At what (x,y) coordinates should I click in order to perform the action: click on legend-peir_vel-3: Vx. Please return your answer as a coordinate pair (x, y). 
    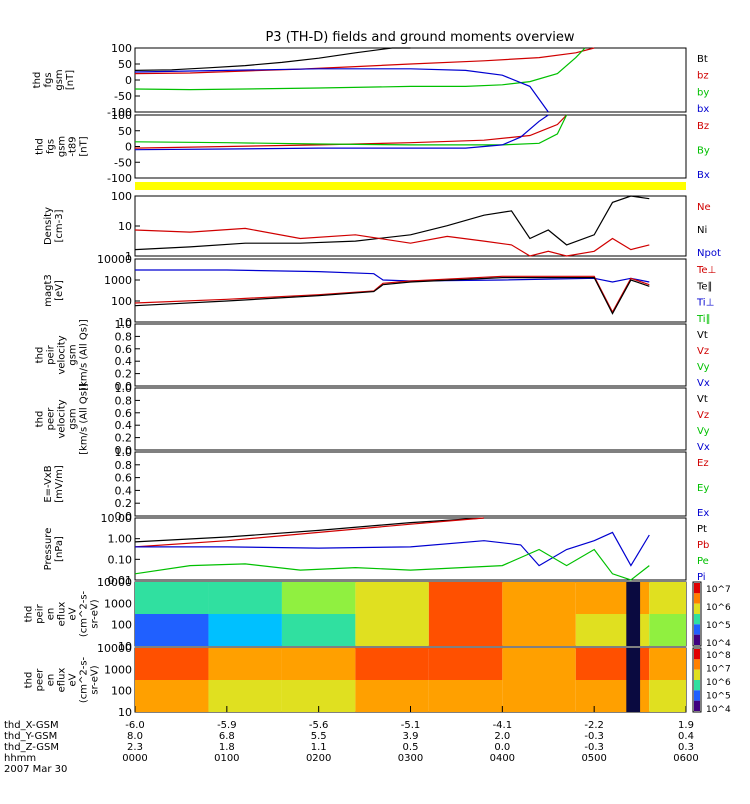
    Looking at the image, I should click on (703, 383).